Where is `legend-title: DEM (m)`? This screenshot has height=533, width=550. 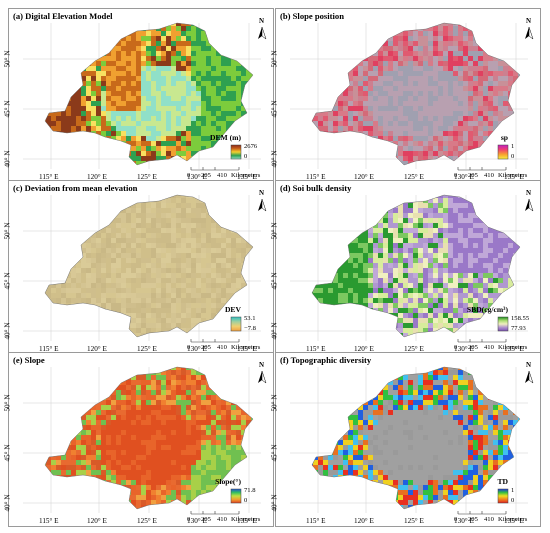 legend-title: DEM (m) is located at coordinates (225, 137).